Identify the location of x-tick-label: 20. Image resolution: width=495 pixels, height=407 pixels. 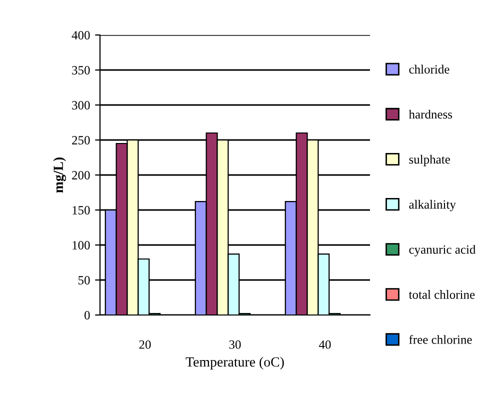
(145, 344).